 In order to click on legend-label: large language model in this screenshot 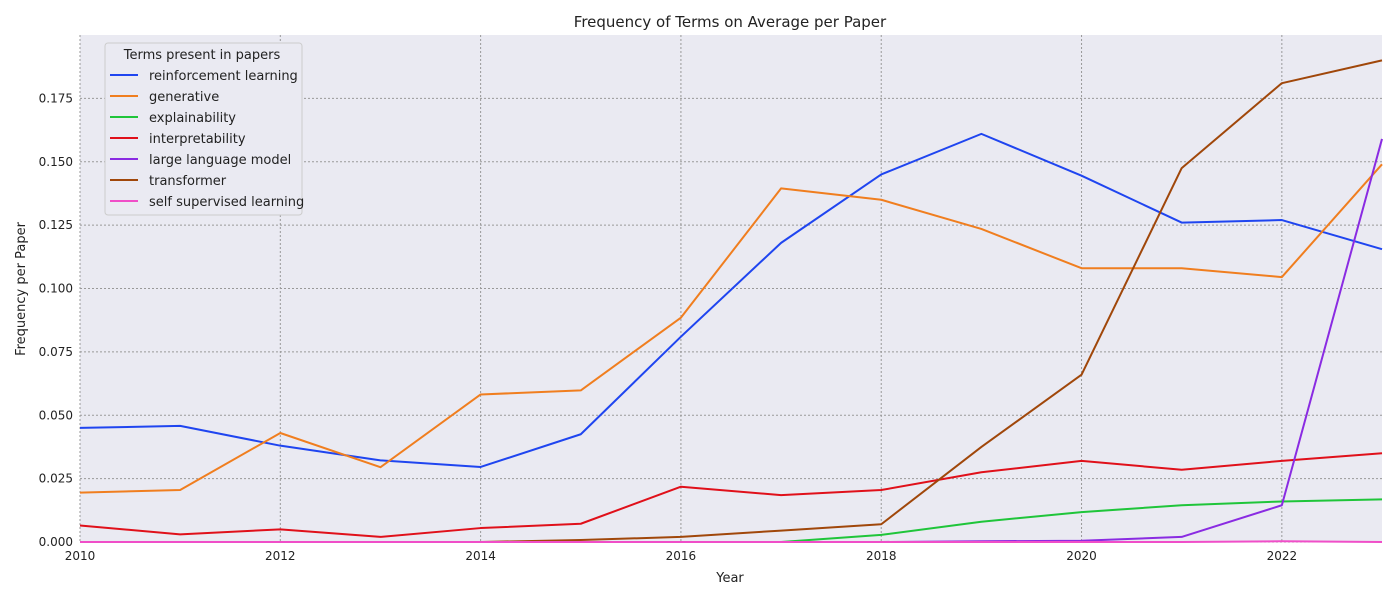, I will do `click(220, 160)`.